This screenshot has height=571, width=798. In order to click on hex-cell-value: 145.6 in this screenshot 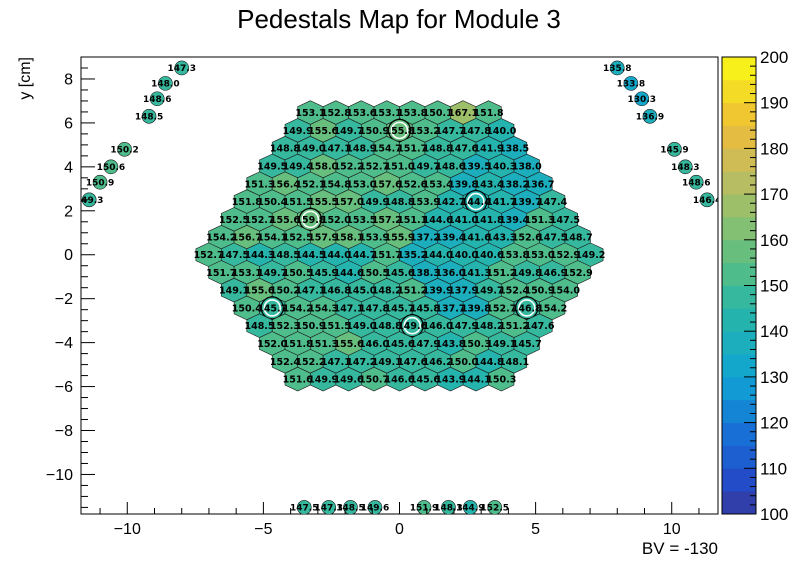, I will do `click(425, 380)`.